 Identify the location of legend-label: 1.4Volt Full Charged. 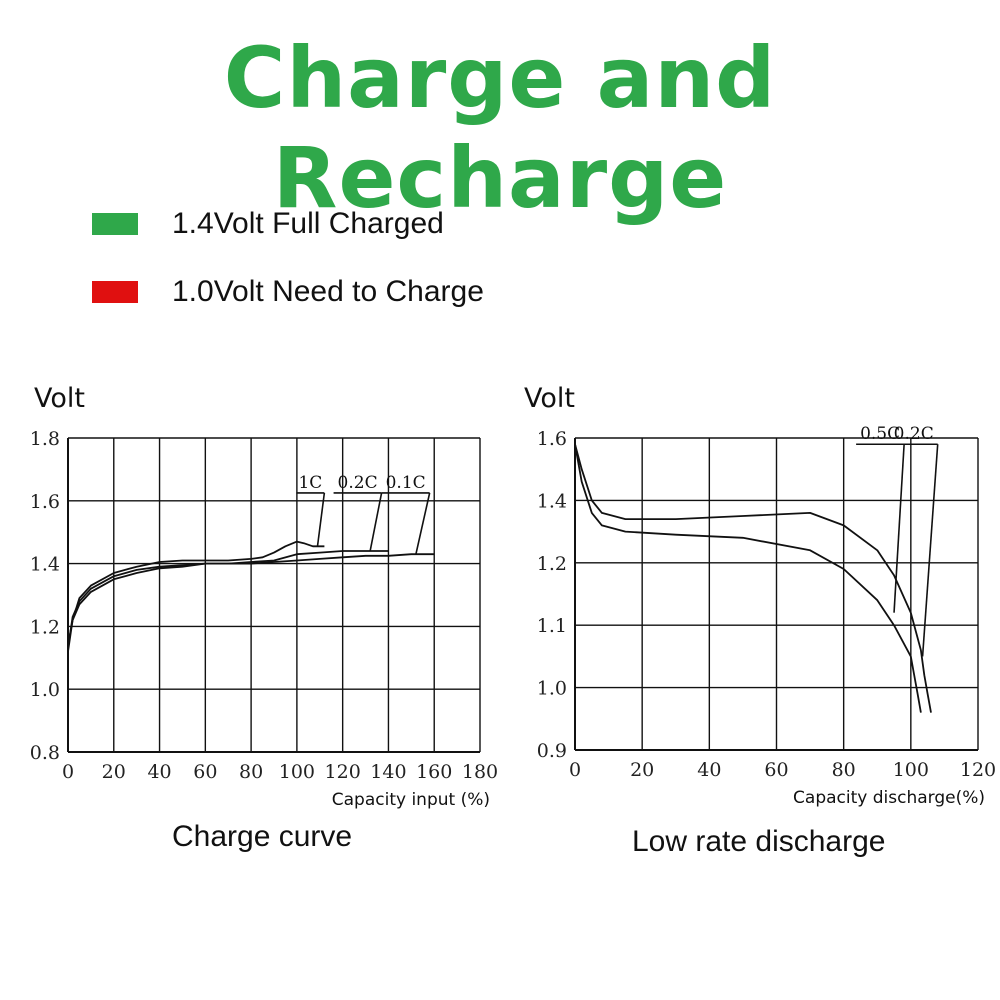
(308, 223).